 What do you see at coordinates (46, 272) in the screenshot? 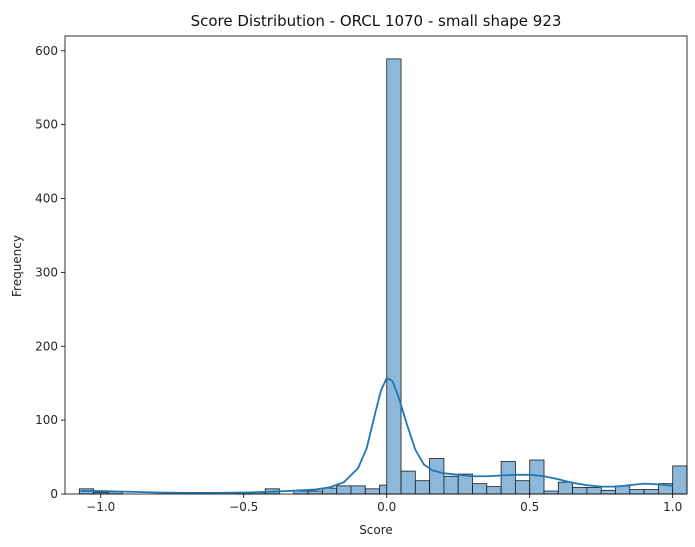
I see `y-tick-label: 300` at bounding box center [46, 272].